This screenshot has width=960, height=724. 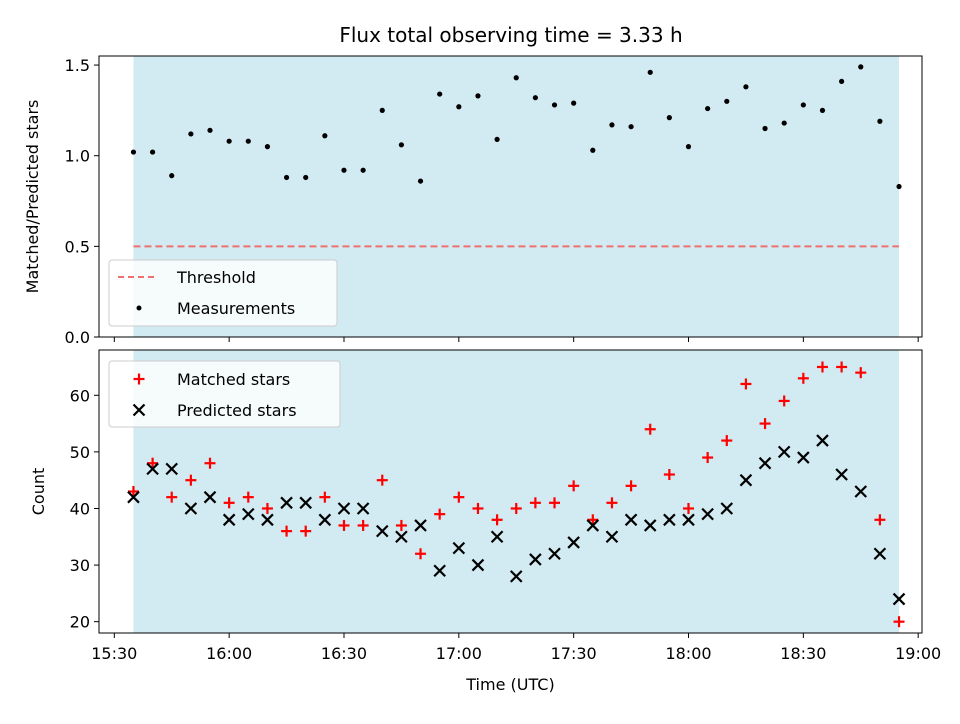 What do you see at coordinates (510, 35) in the screenshot?
I see `chart-title: Flux total observing time = 3.33 h` at bounding box center [510, 35].